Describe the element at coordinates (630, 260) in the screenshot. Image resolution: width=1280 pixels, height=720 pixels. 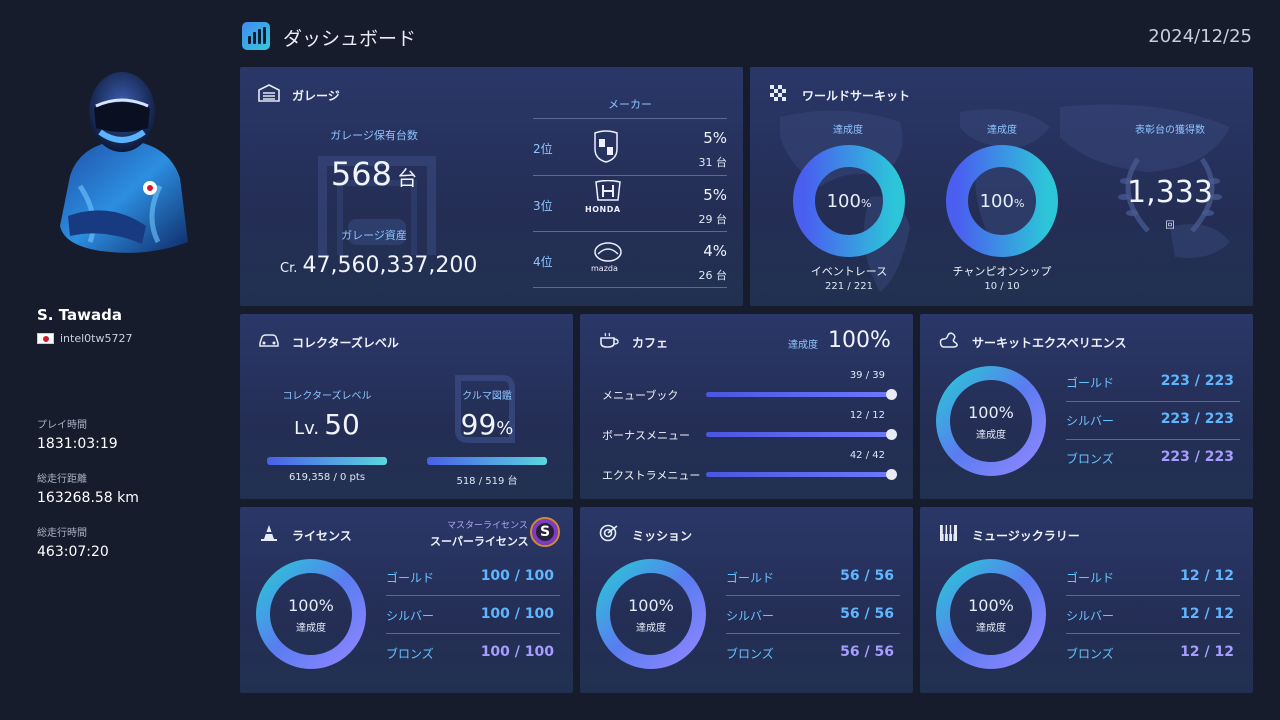
I see `maker-row: 4位 mazda 4% 26 台` at that location.